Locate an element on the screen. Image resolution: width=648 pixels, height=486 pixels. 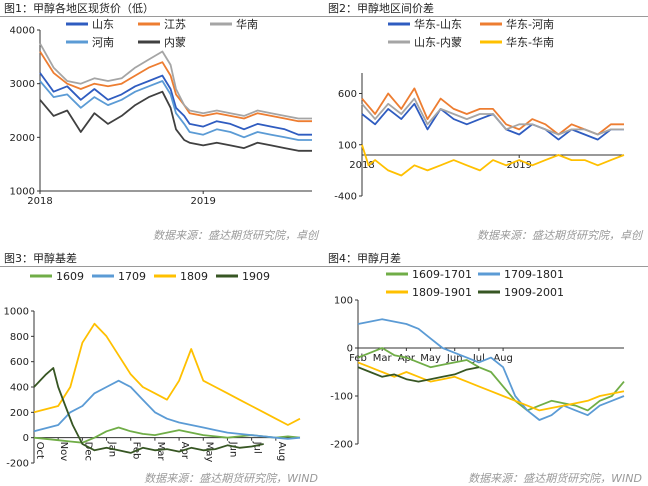
legend-entry: 1709 is located at coordinates (119, 276).